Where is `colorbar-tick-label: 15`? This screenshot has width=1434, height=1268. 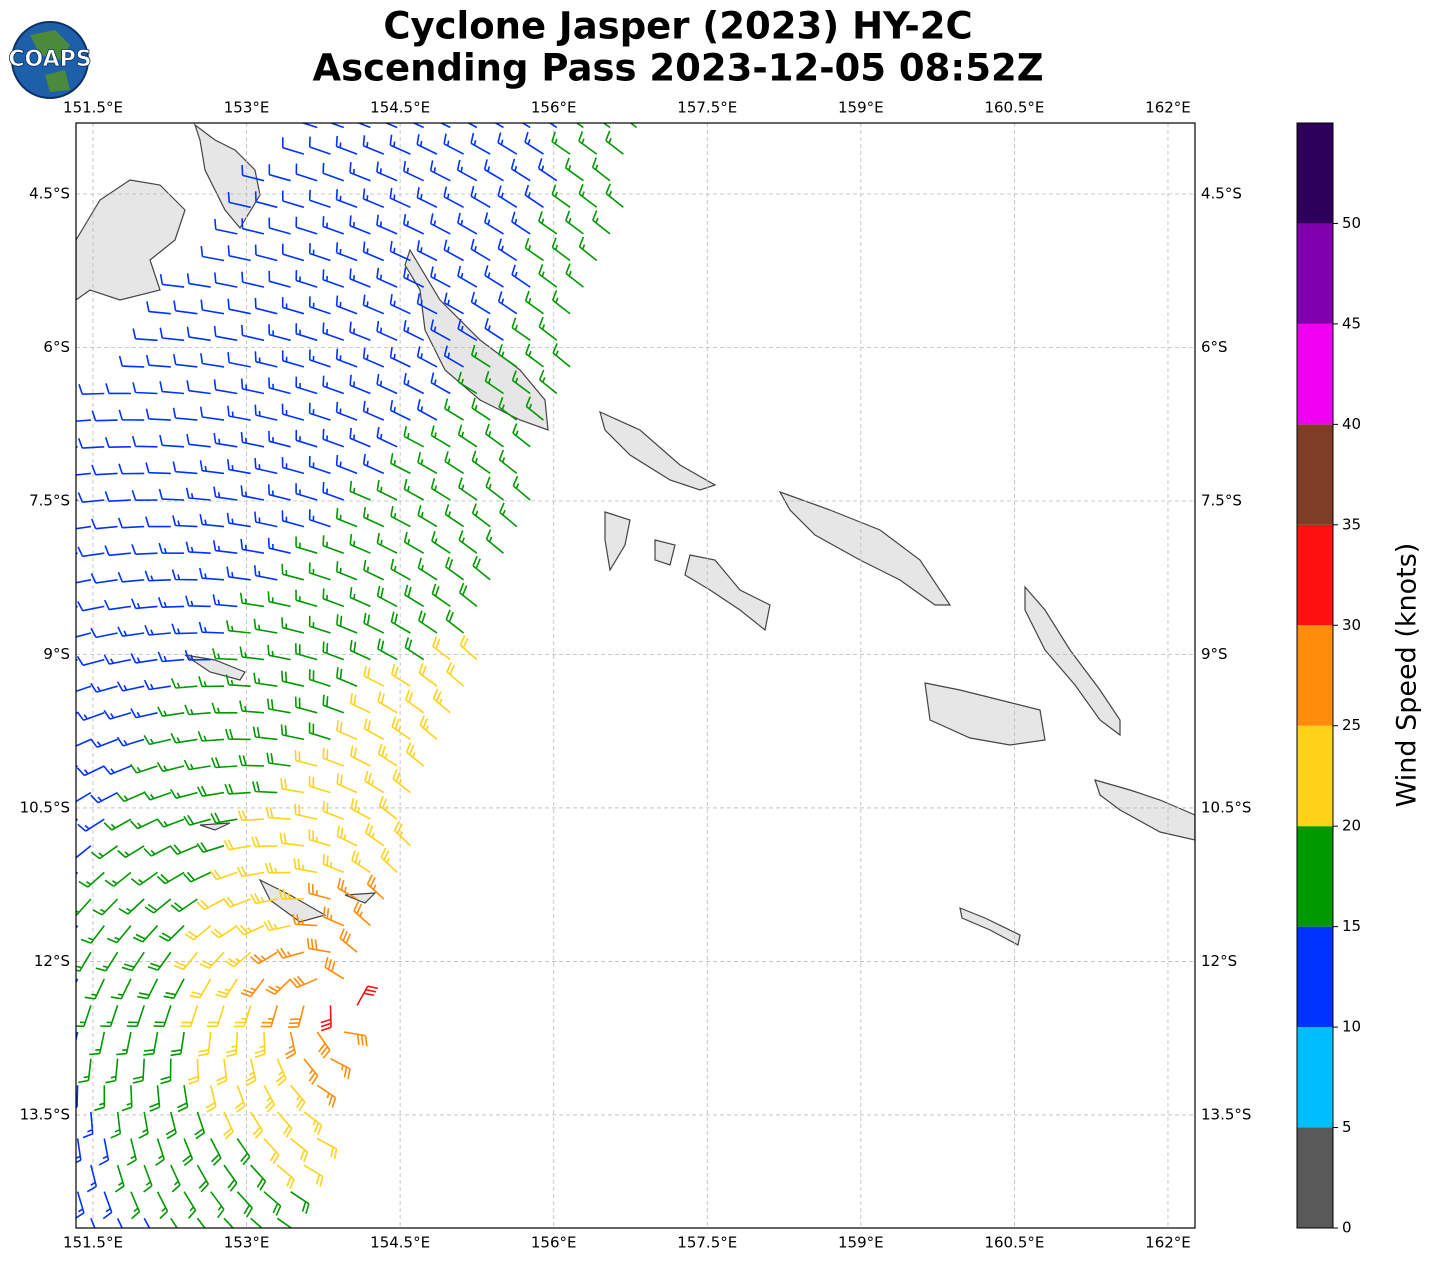 colorbar-tick-label: 15 is located at coordinates (1351, 926).